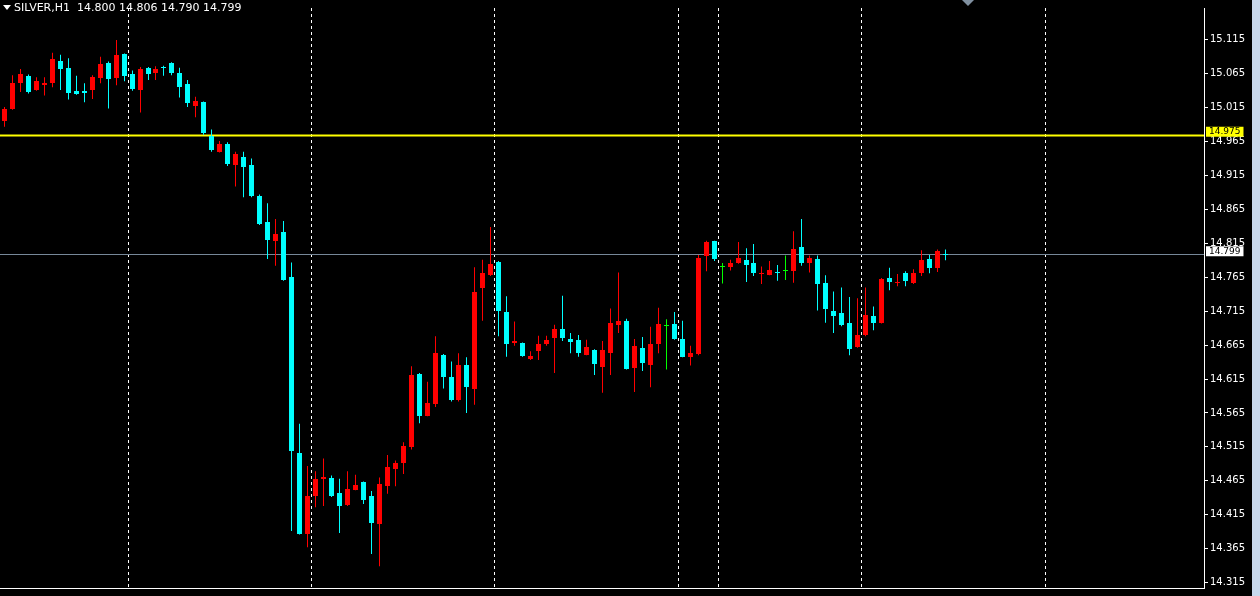  What do you see at coordinates (1227, 344) in the screenshot?
I see `y-tick-label: 14.665` at bounding box center [1227, 344].